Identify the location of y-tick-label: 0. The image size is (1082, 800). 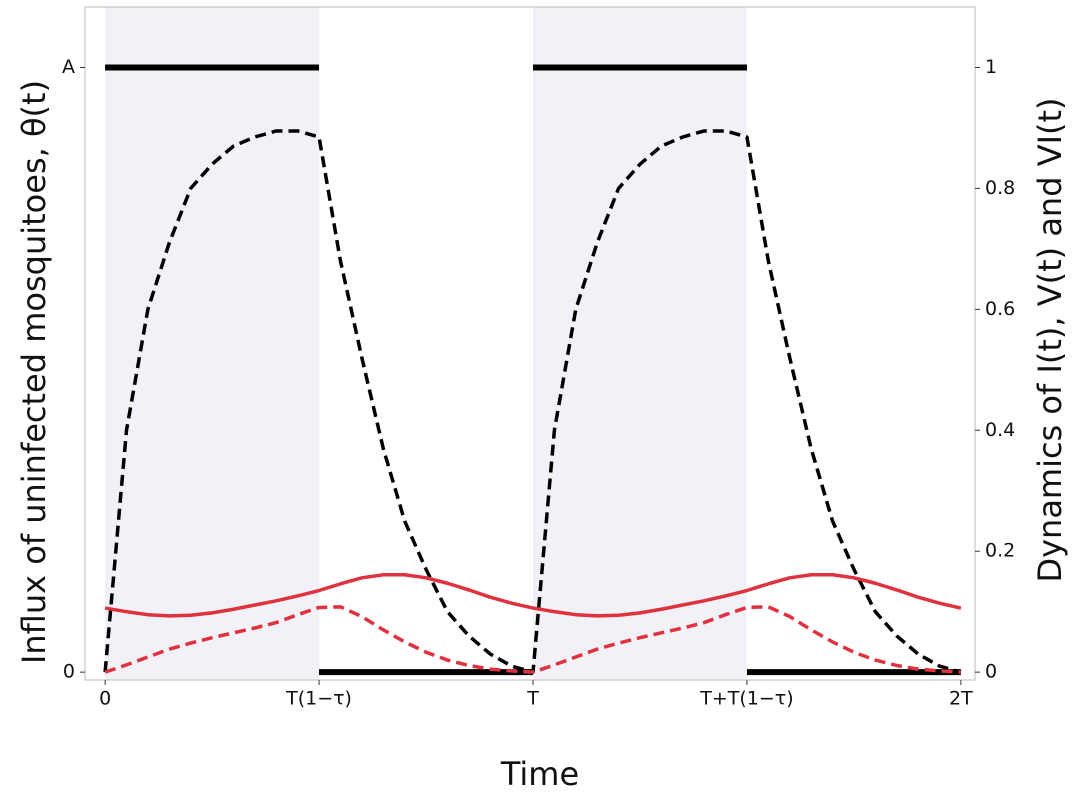
(69, 672).